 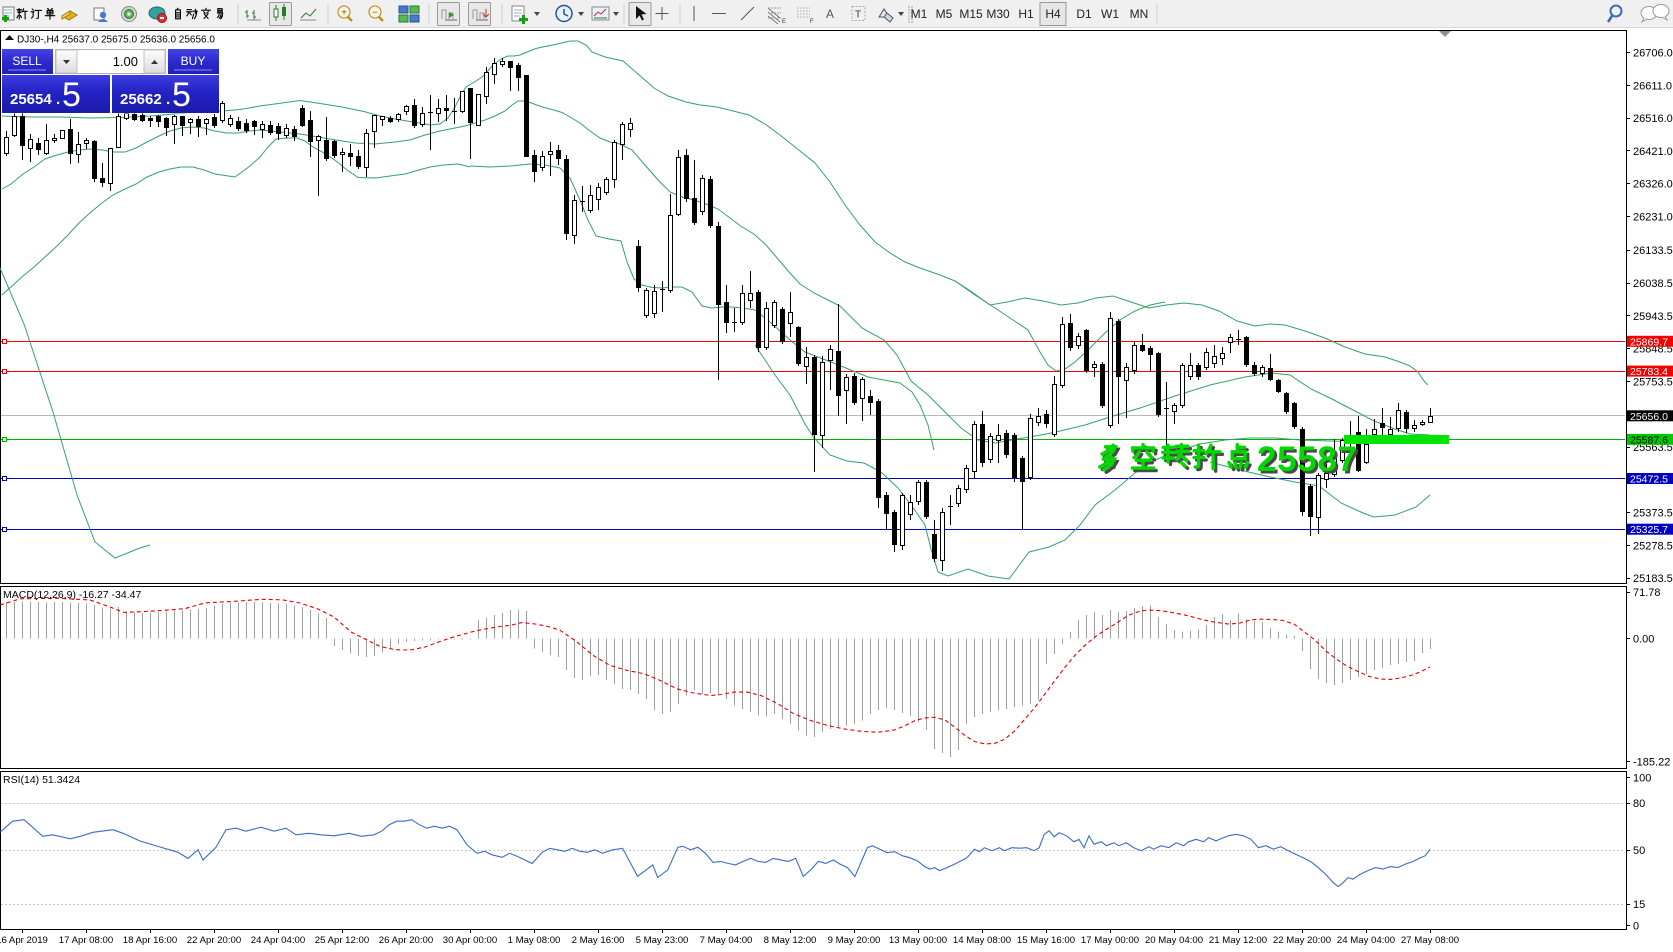 What do you see at coordinates (1653, 382) in the screenshot?
I see `svg-text: 25753.5` at bounding box center [1653, 382].